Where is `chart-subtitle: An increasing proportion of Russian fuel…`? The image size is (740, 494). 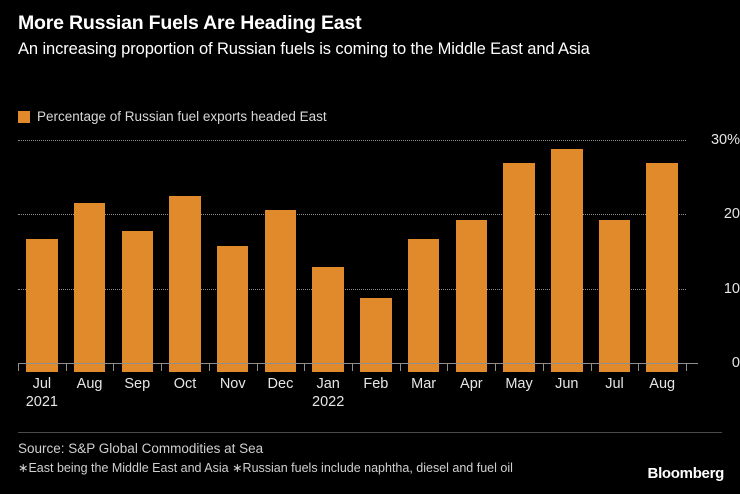 chart-subtitle: An increasing proportion of Russian fuel… is located at coordinates (304, 49).